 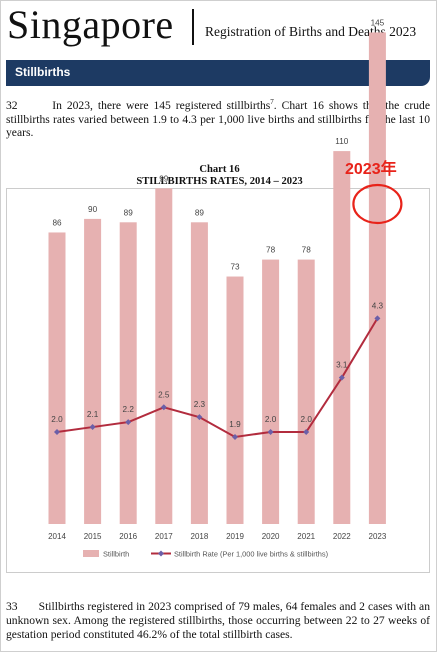 I want to click on category-label: 2020, so click(x=271, y=536).